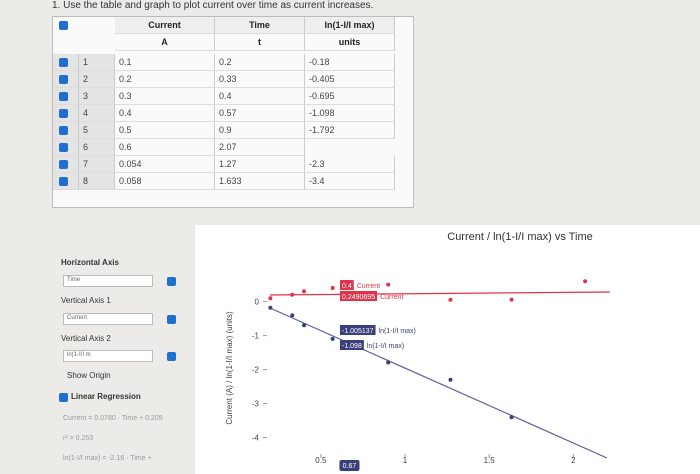 Image resolution: width=700 pixels, height=474 pixels. What do you see at coordinates (165, 181) in the screenshot?
I see `table-cell: 0.058` at bounding box center [165, 181].